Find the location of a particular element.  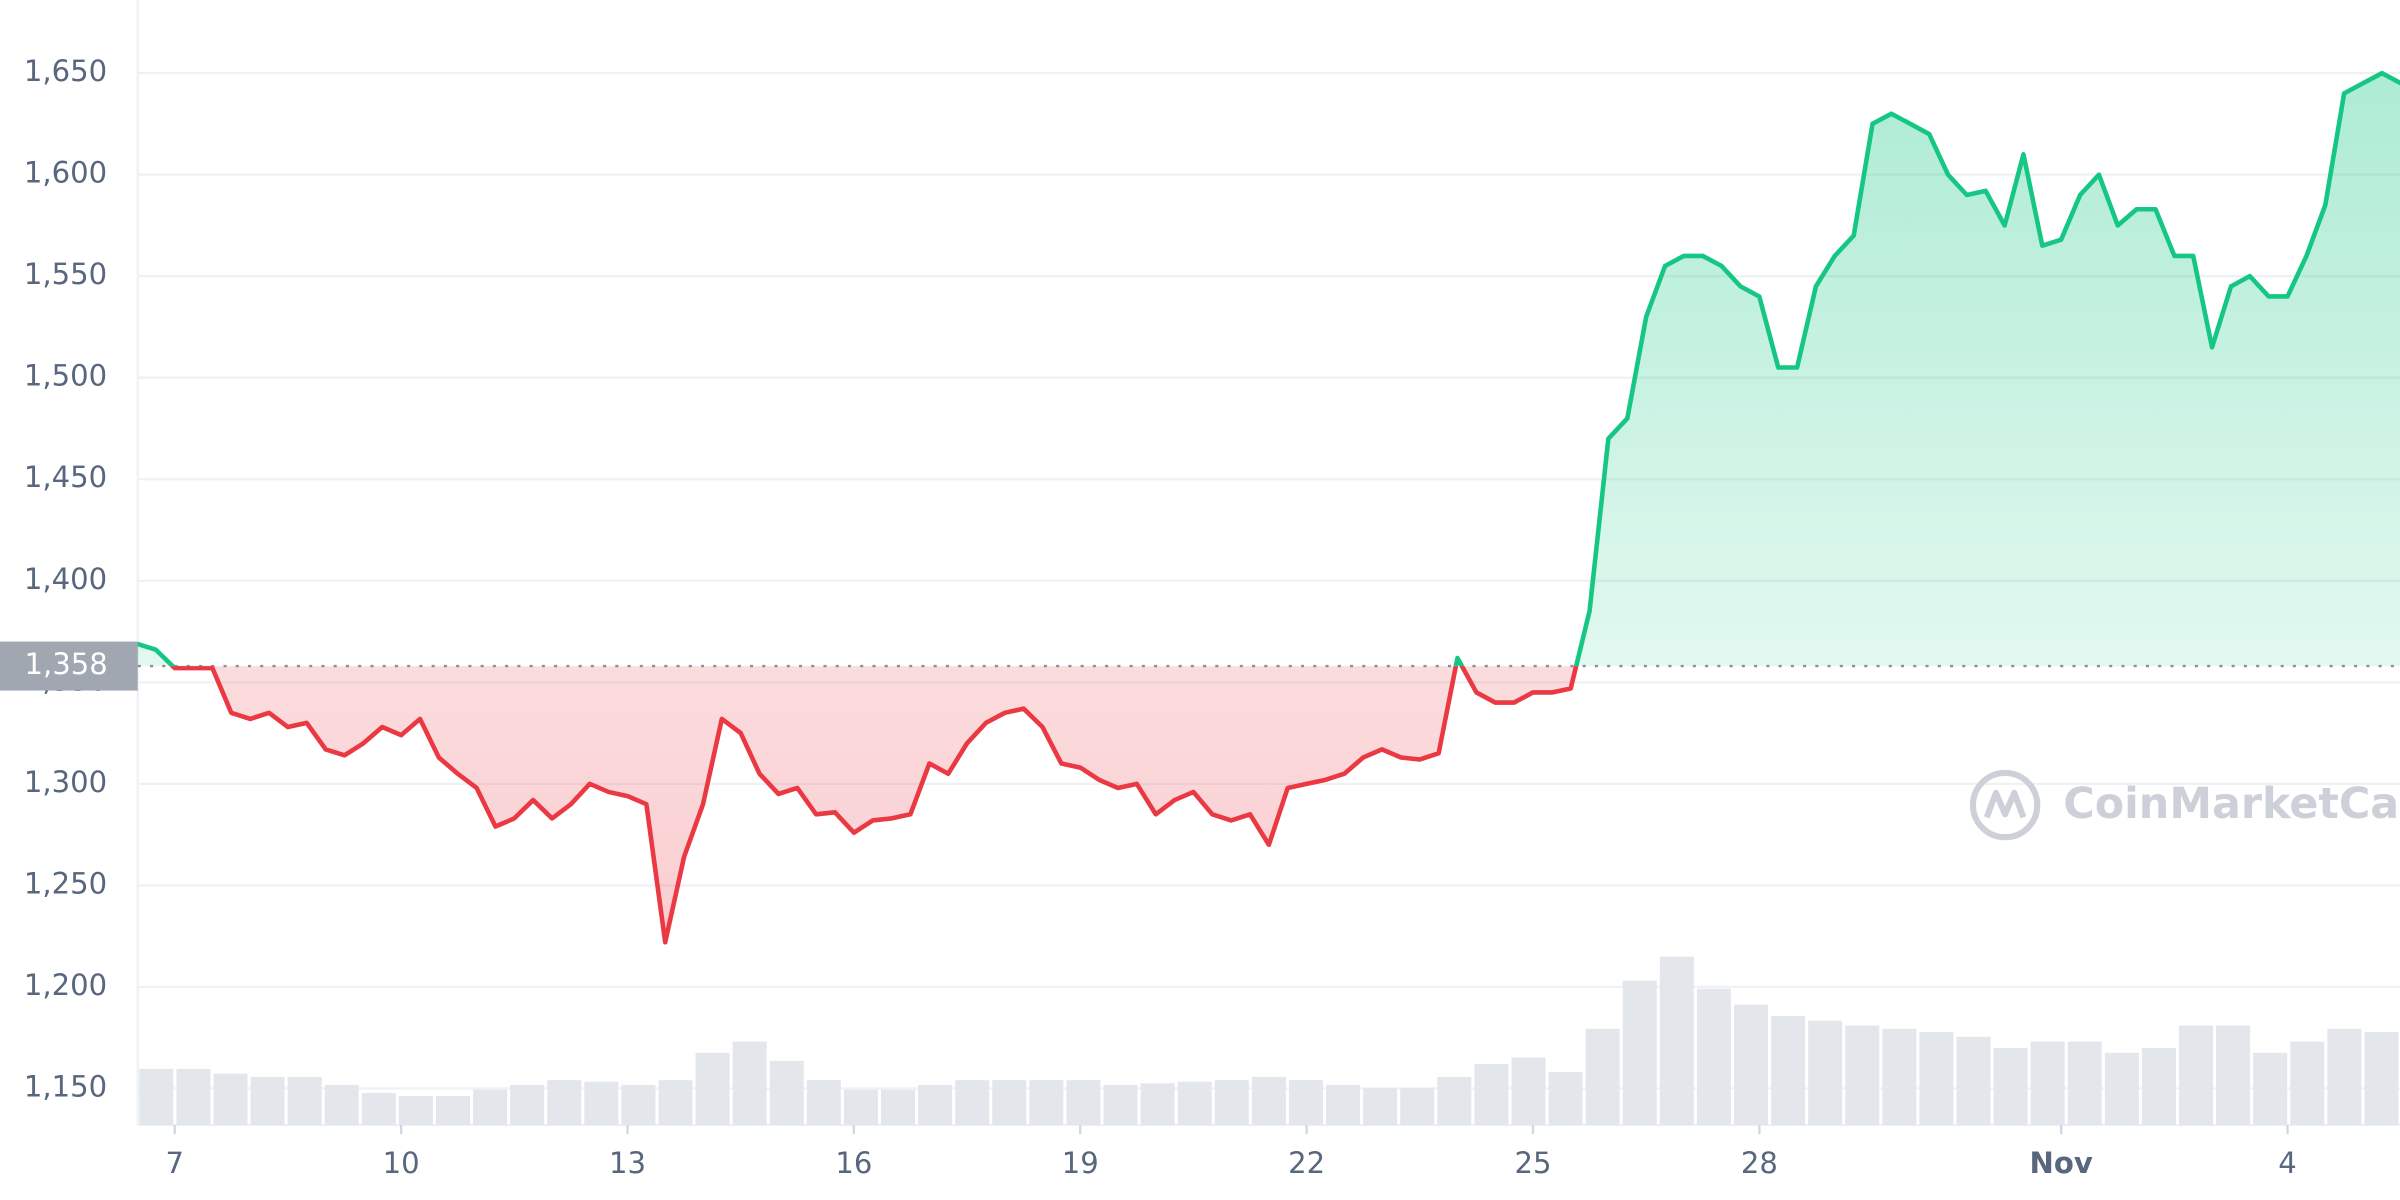

y-tick-label: 1,250 is located at coordinates (65, 883).